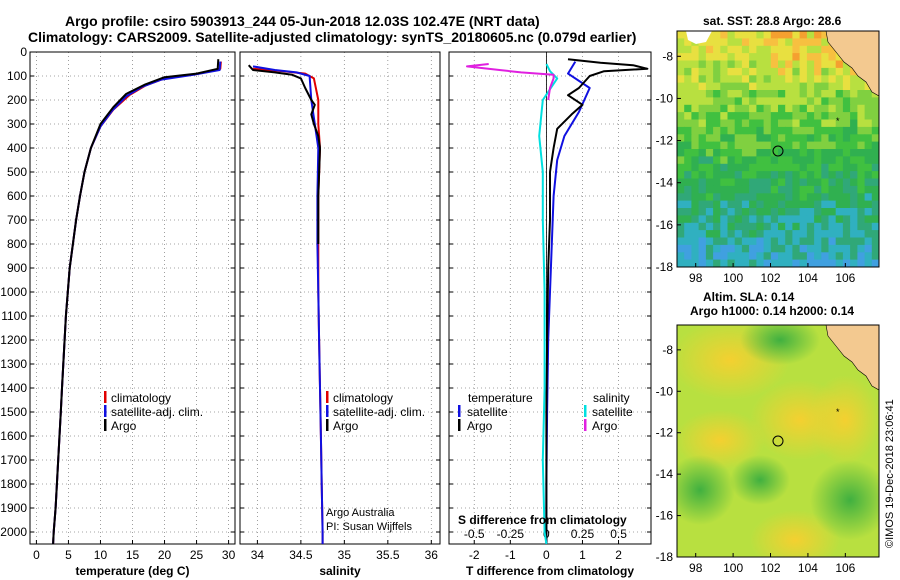 The width and height of the screenshot is (900, 580). What do you see at coordinates (101, 555) in the screenshot?
I see `x-tick-label: 10` at bounding box center [101, 555].